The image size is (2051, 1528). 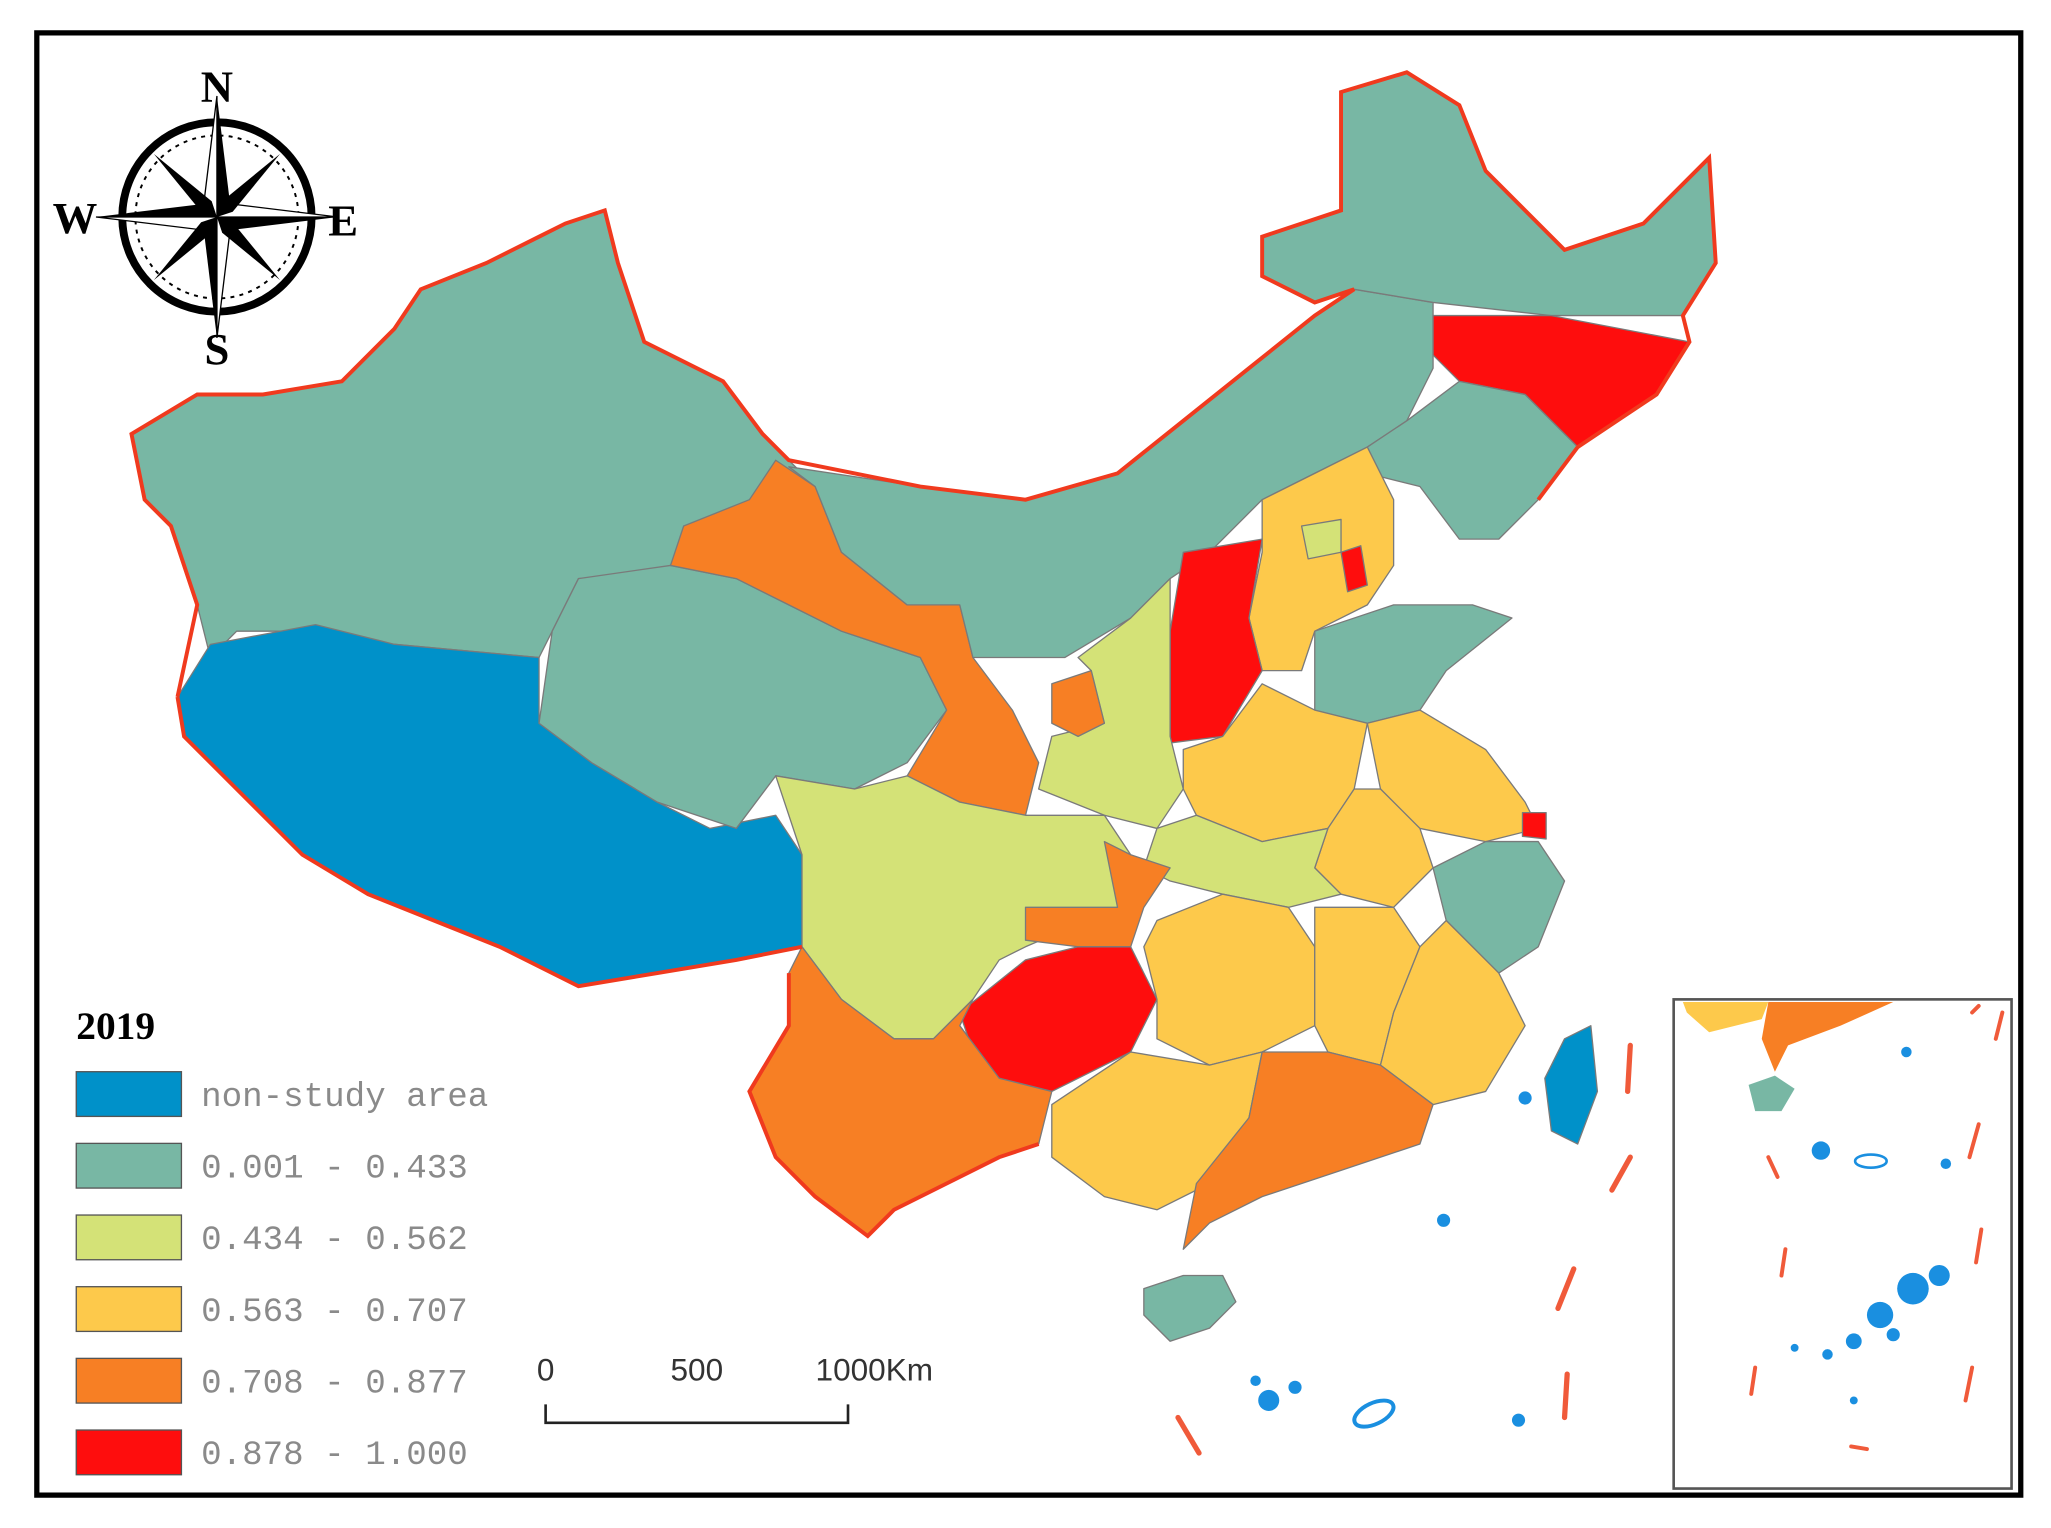 What do you see at coordinates (334, 1170) in the screenshot?
I see `legend-label: 0.001 - 0.433` at bounding box center [334, 1170].